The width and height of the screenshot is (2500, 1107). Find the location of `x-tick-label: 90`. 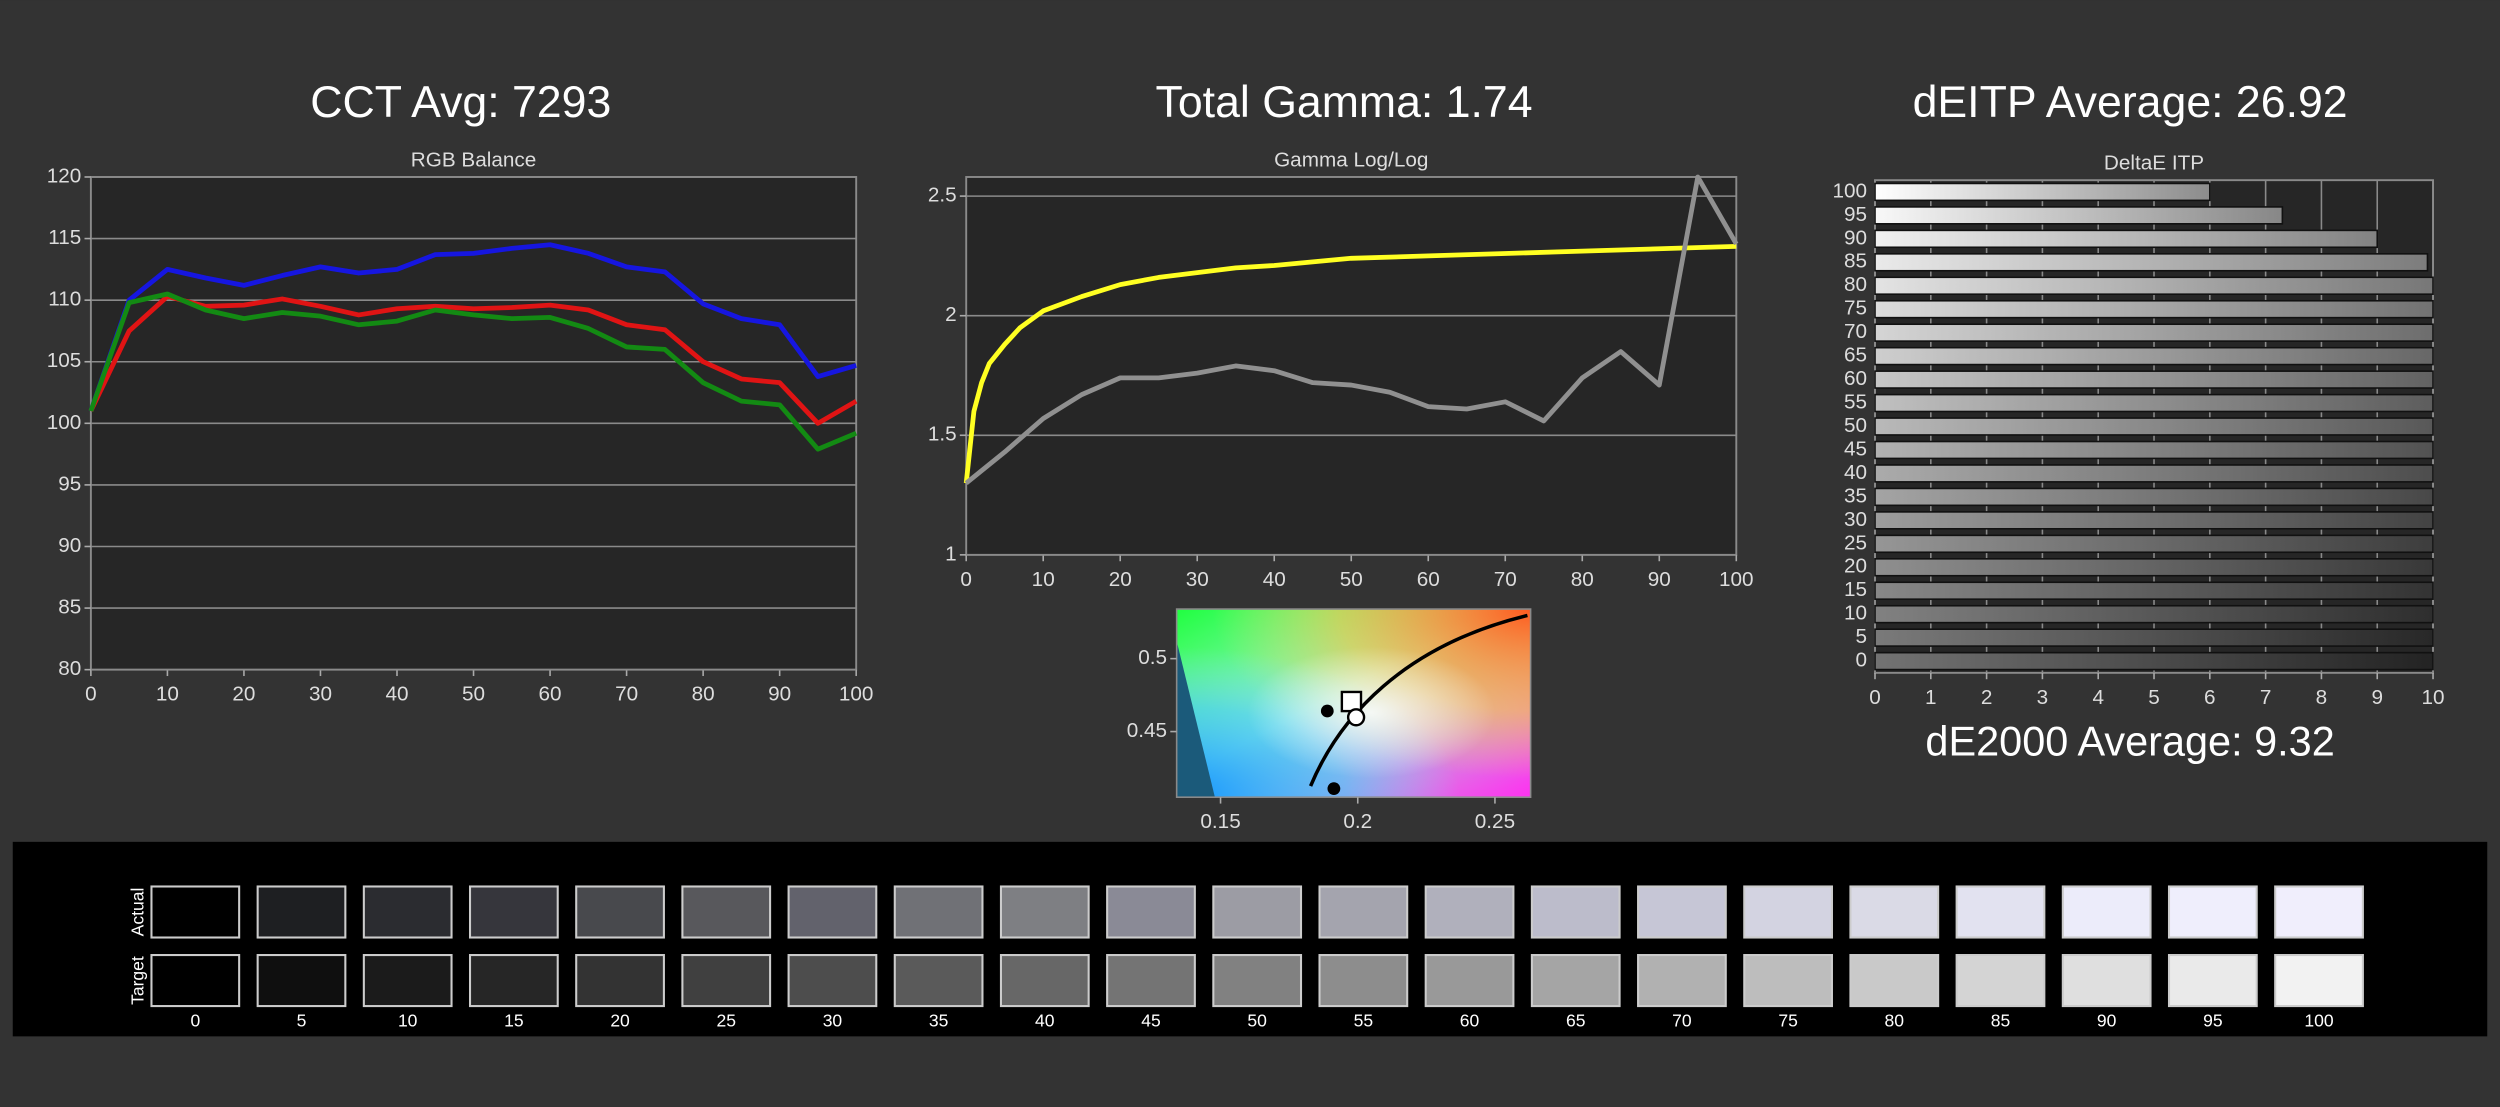

x-tick-label: 90 is located at coordinates (779, 694).